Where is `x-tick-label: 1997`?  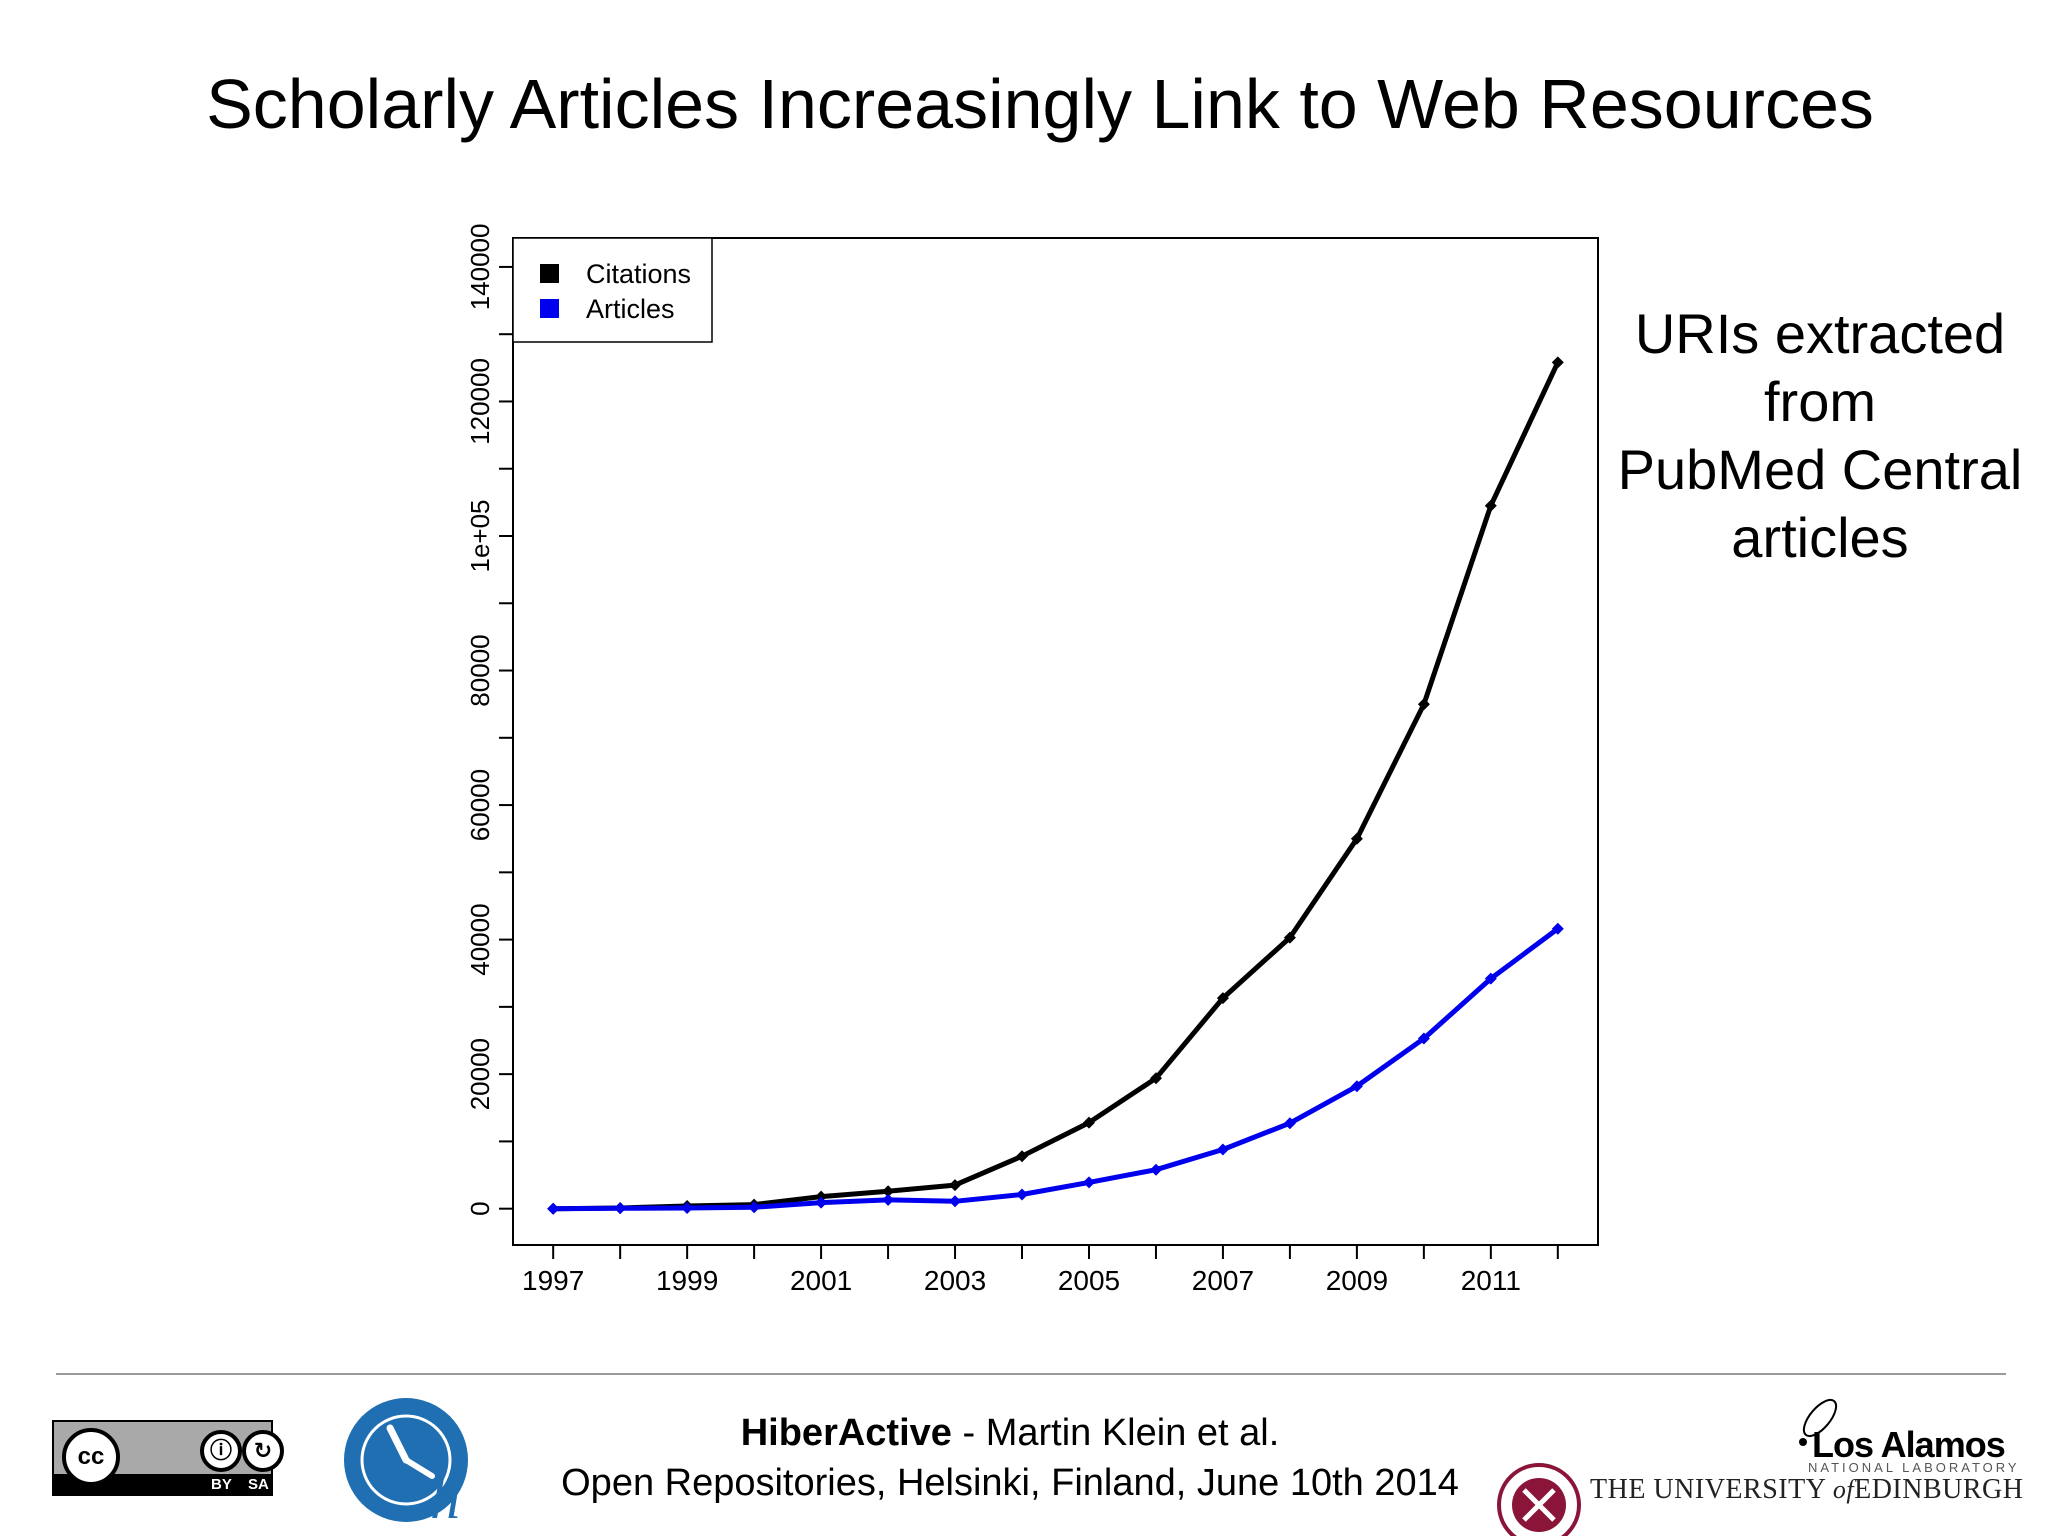 x-tick-label: 1997 is located at coordinates (553, 1280).